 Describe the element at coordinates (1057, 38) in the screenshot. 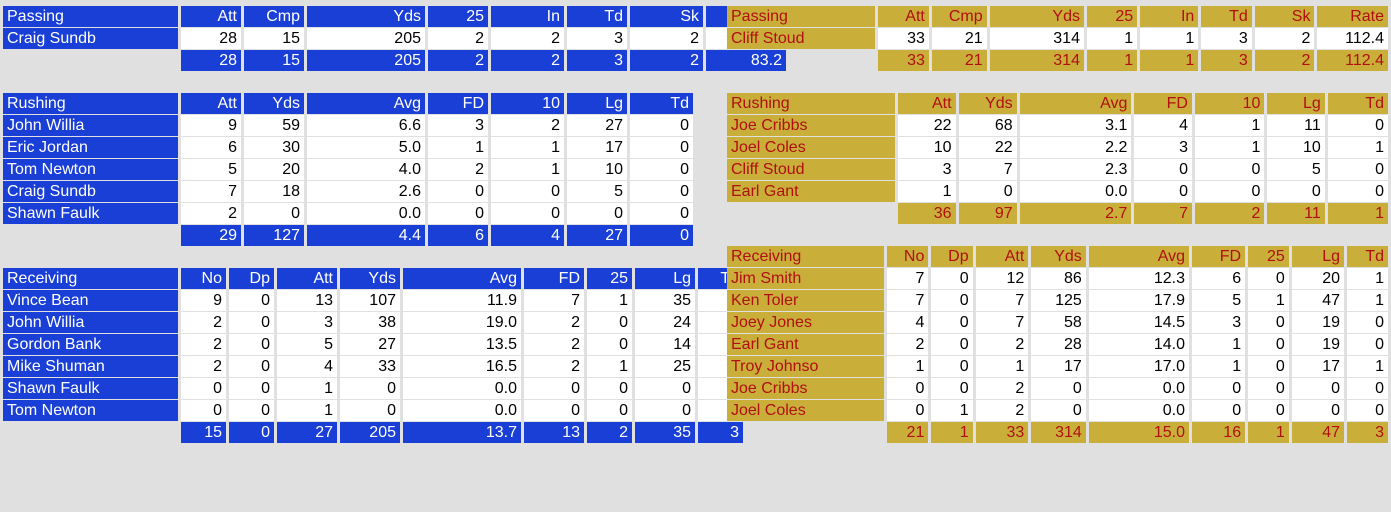

I see `table-row: Cliff Stoud 33 21 314 1 1 3 2 112.4` at that location.